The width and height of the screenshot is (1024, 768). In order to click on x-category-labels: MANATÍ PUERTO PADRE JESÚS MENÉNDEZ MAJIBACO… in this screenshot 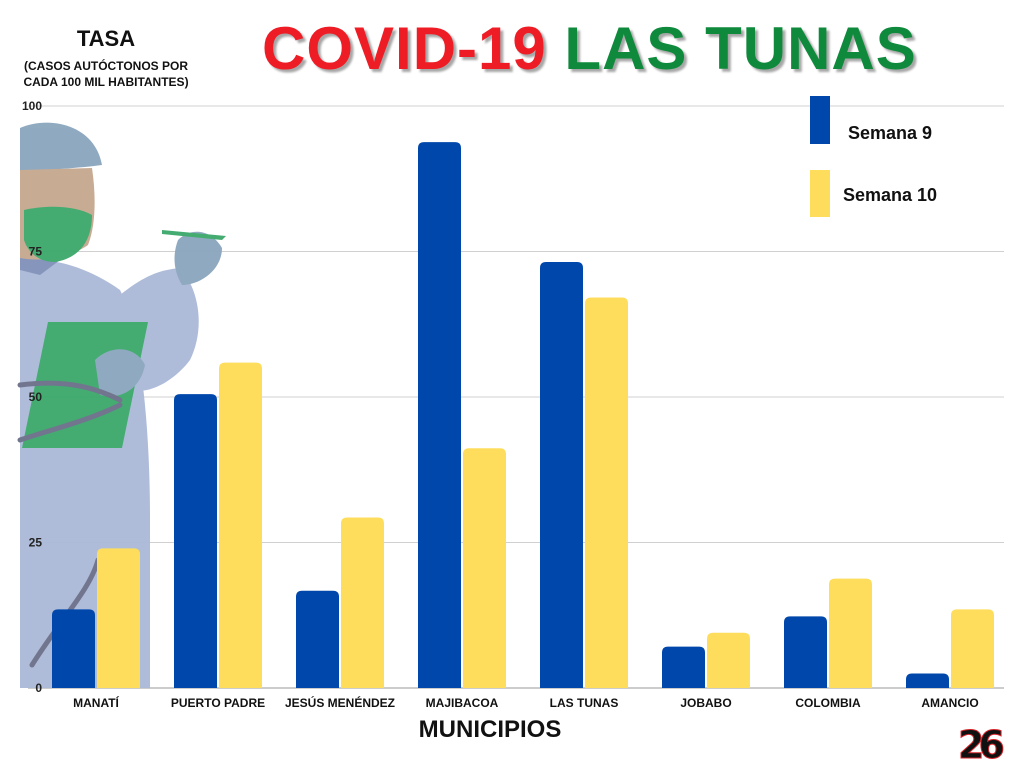, I will do `click(526, 702)`.